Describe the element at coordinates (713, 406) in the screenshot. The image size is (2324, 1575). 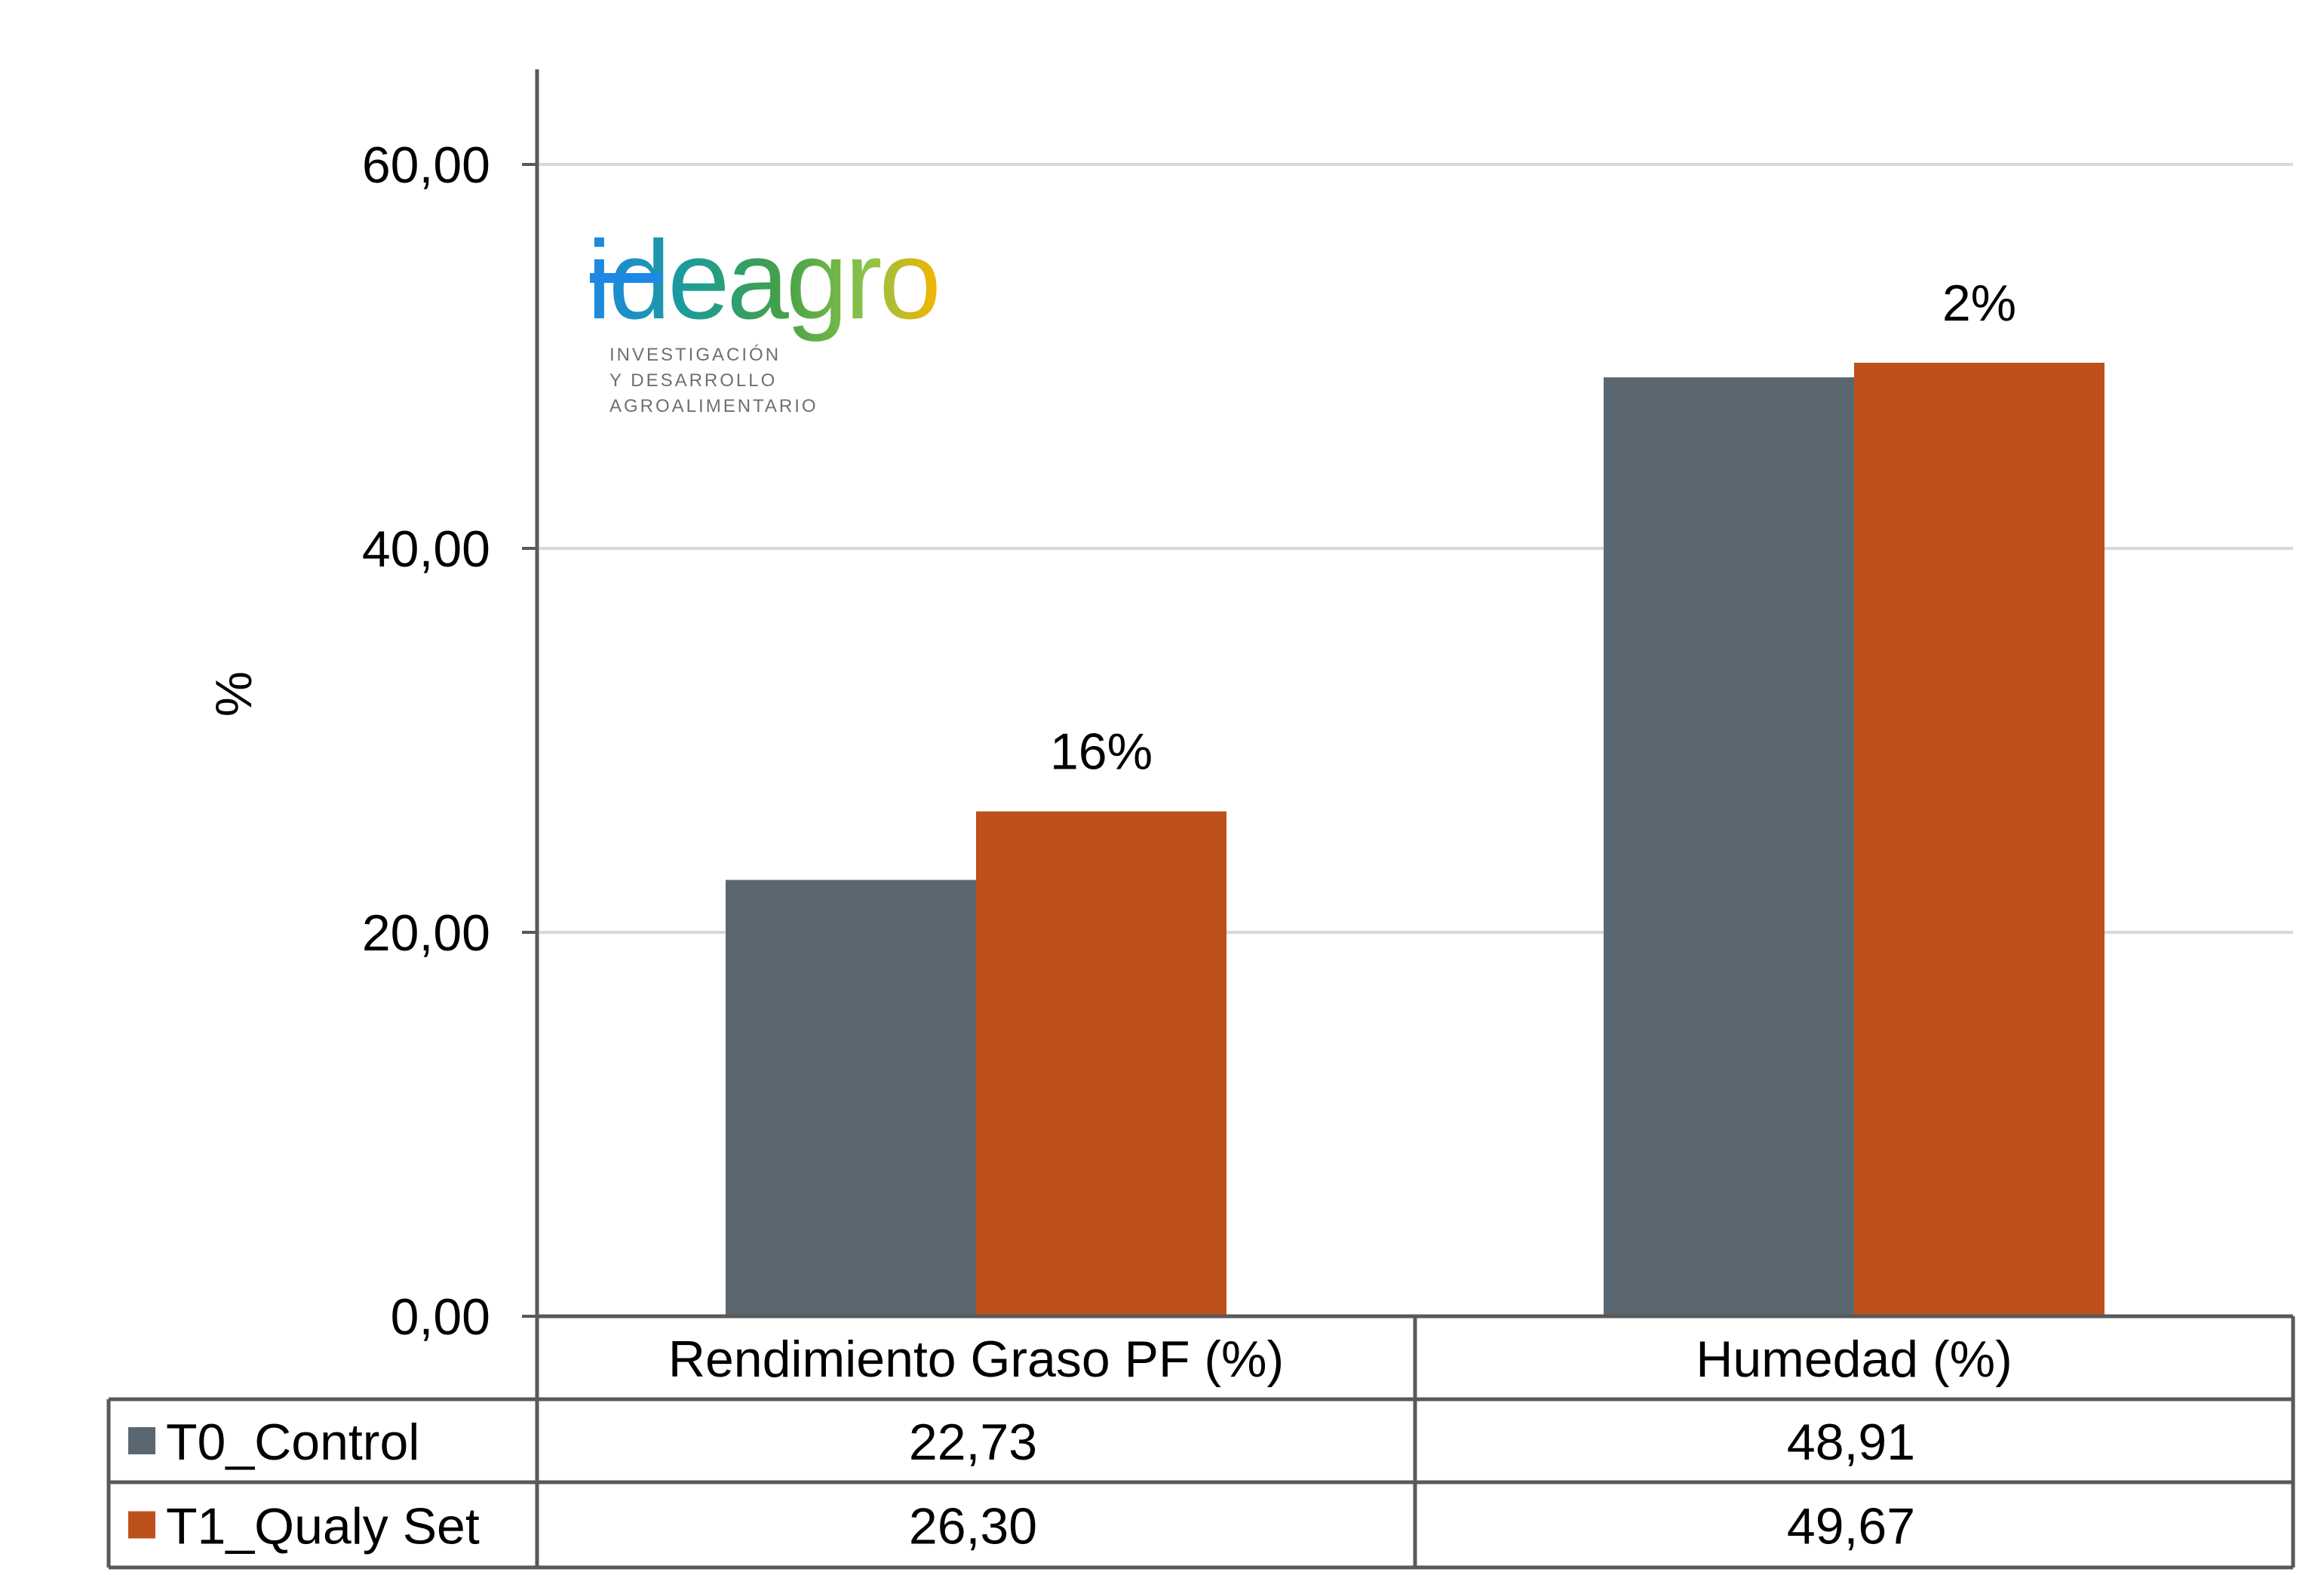
I see `logo-line-3: AGROALIMENTARIO` at that location.